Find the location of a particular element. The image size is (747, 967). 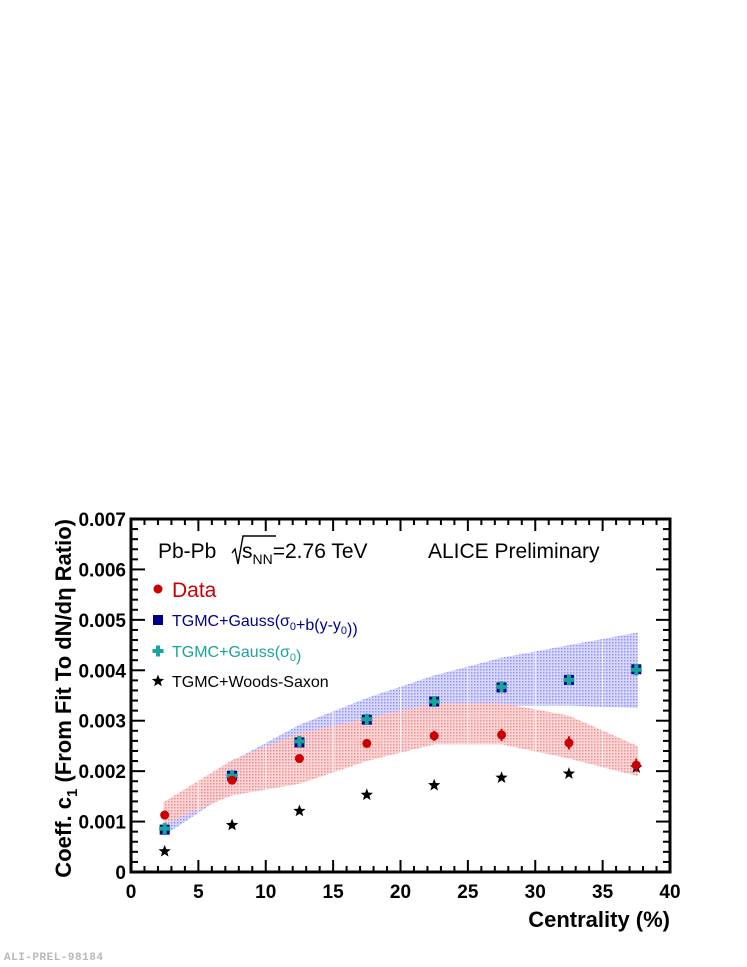

x-tick-label: 10 is located at coordinates (265, 892).